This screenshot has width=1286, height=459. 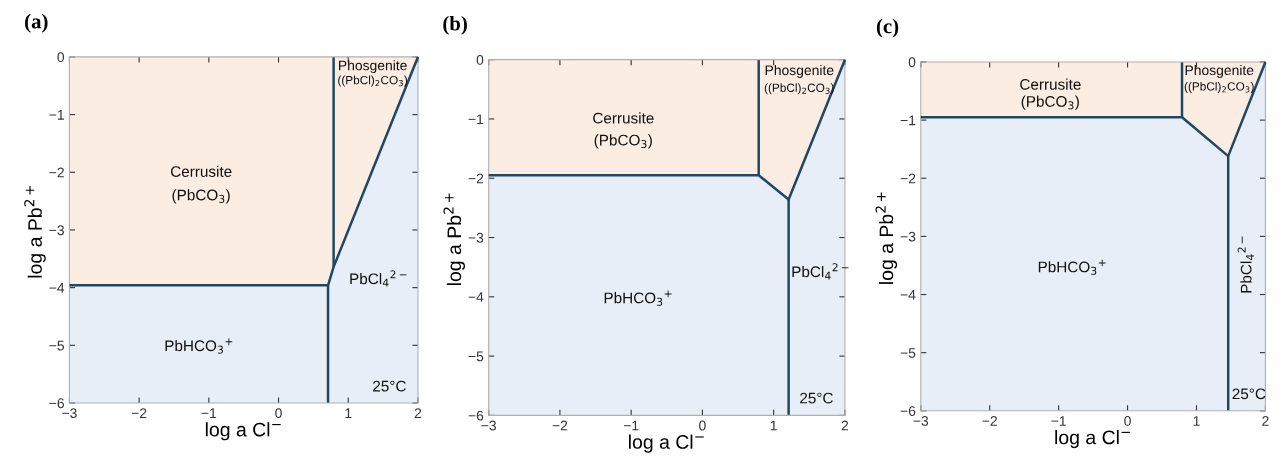 I want to click on chart-title: (b), so click(x=455, y=25).